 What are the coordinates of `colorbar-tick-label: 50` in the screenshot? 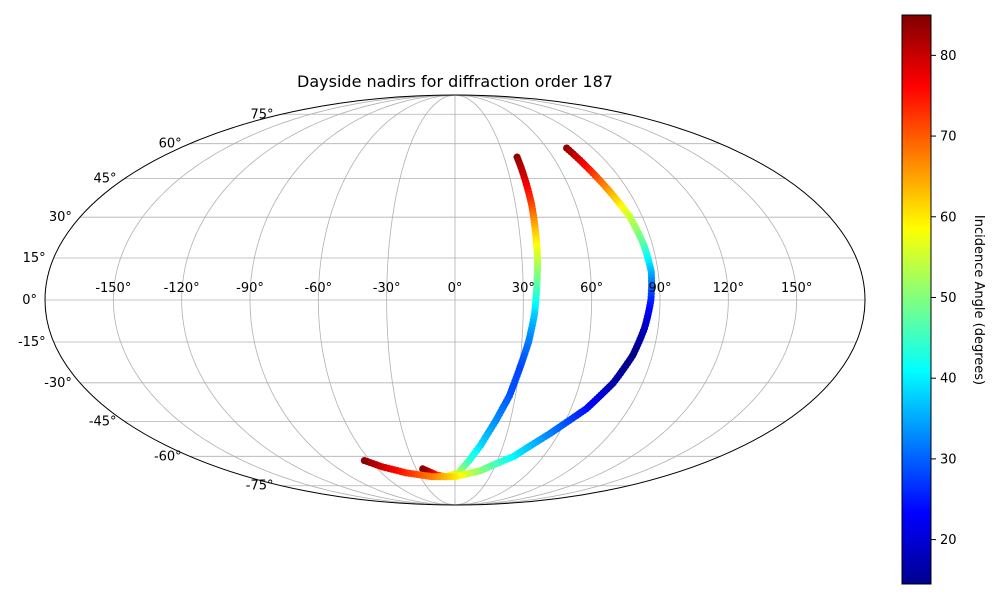 It's located at (948, 298).